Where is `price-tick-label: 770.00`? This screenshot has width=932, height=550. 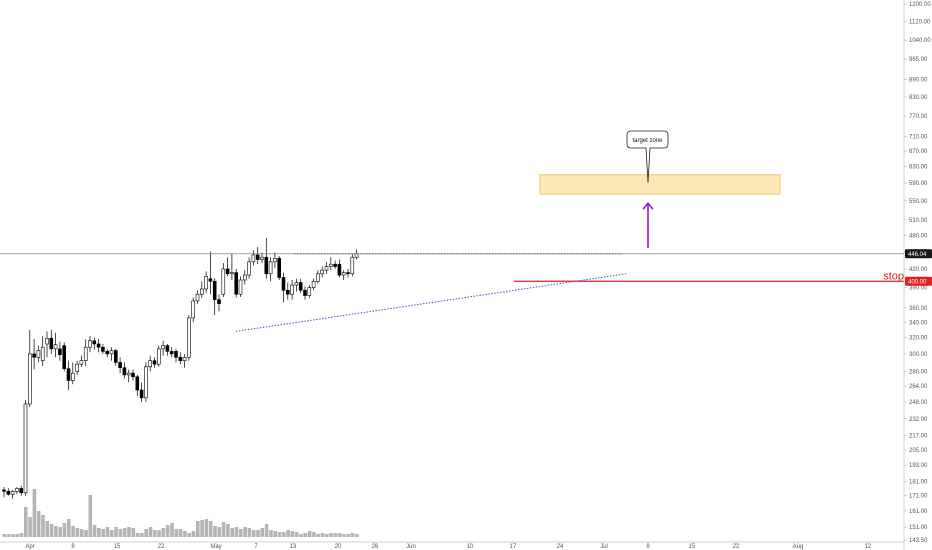
price-tick-label: 770.00 is located at coordinates (918, 117).